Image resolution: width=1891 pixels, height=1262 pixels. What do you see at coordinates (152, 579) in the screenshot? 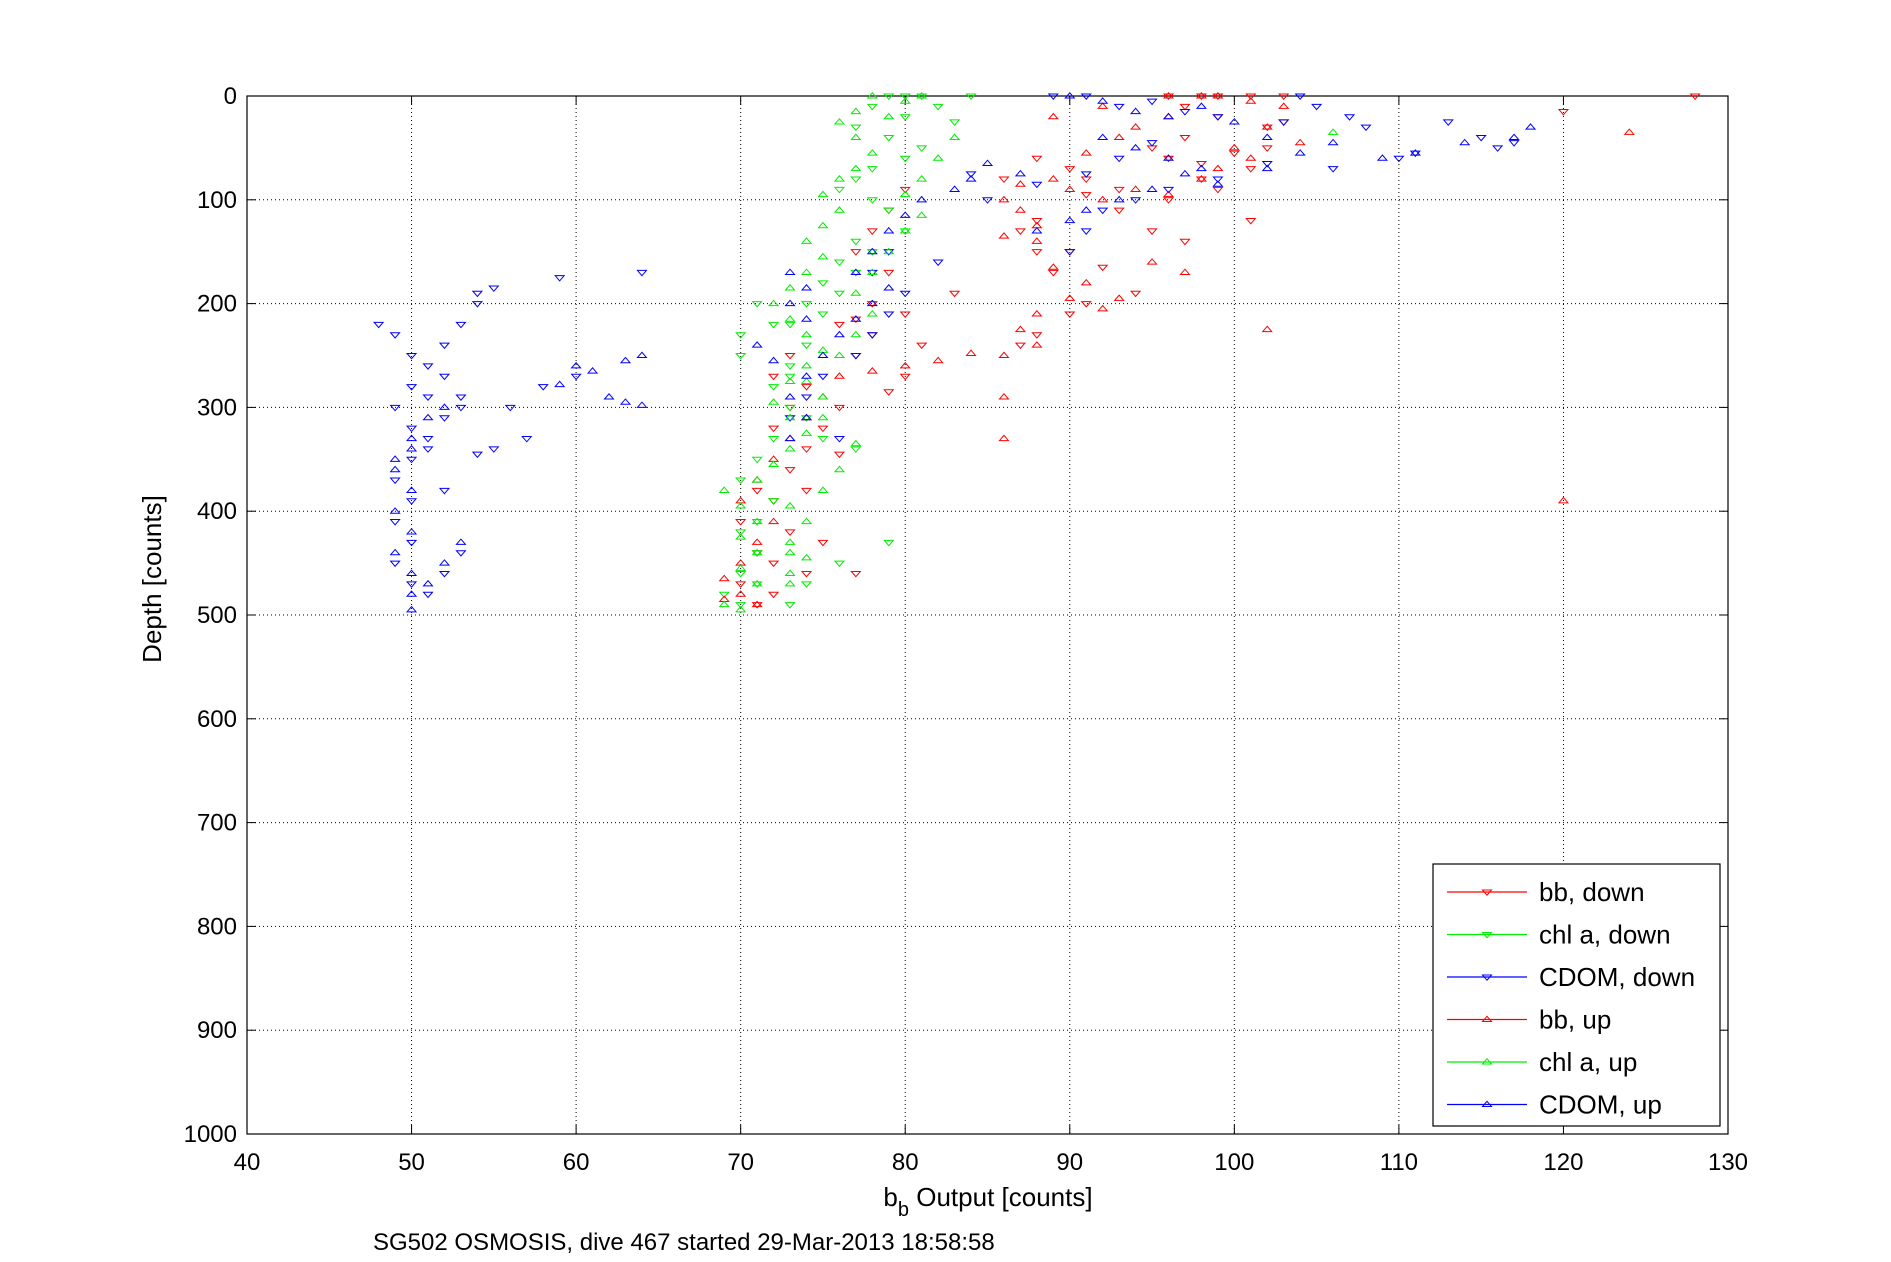
I see `y-axis-label: Depth [counts]` at bounding box center [152, 579].